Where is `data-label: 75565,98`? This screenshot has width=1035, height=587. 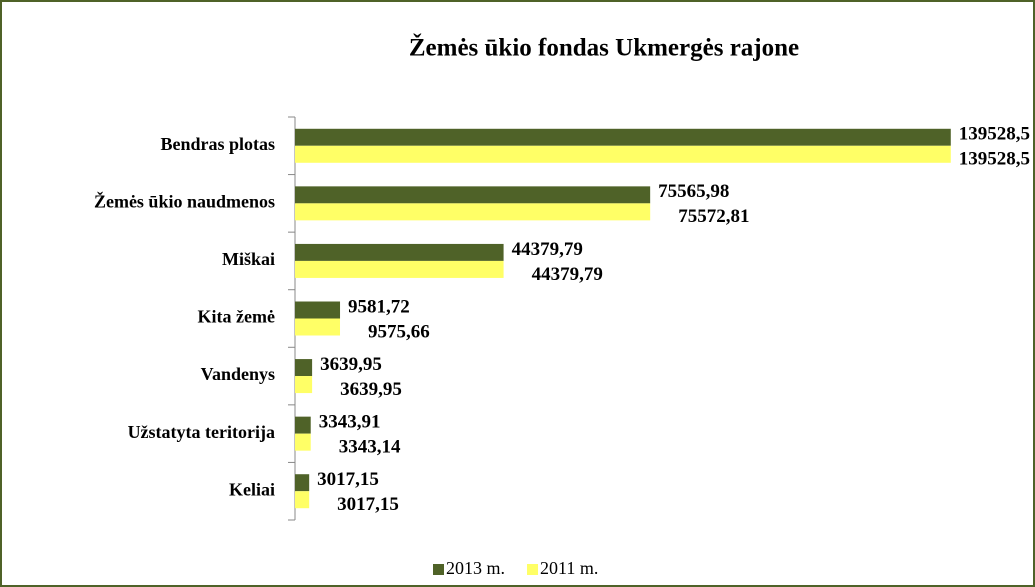
data-label: 75565,98 is located at coordinates (693, 191).